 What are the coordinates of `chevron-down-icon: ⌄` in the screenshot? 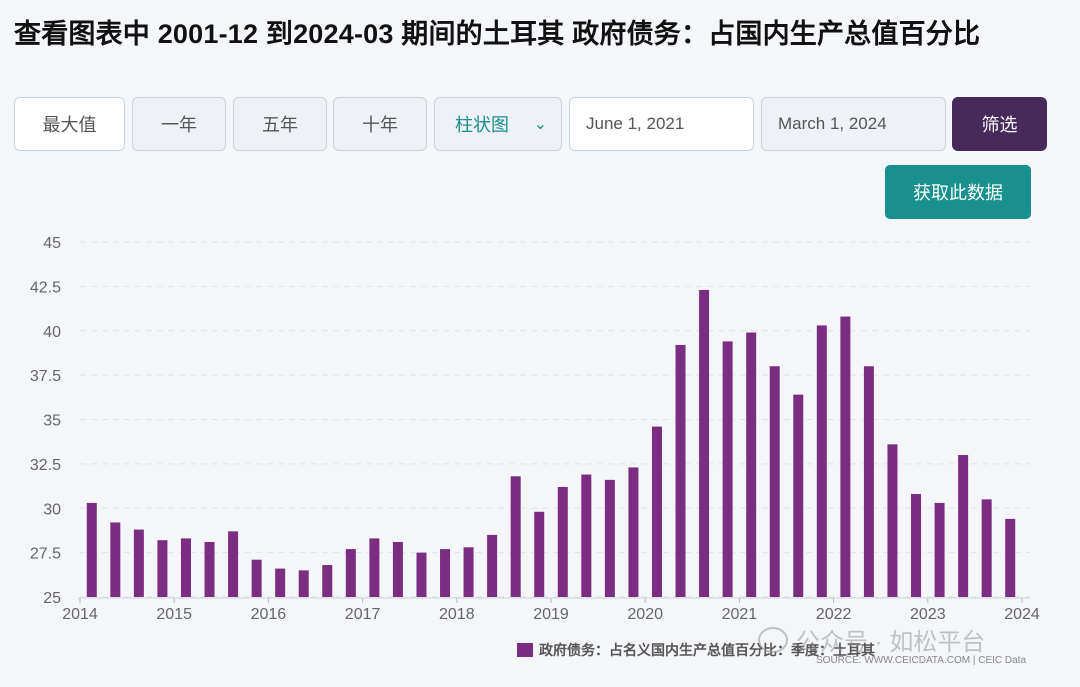 It's located at (540, 124).